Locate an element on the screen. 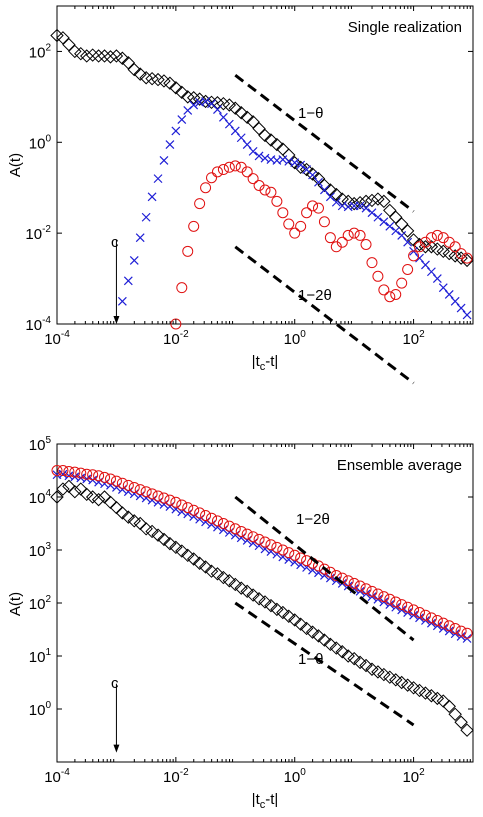 The height and width of the screenshot is (817, 483). y-tick-label: 10⁰ is located at coordinates (40, 142).